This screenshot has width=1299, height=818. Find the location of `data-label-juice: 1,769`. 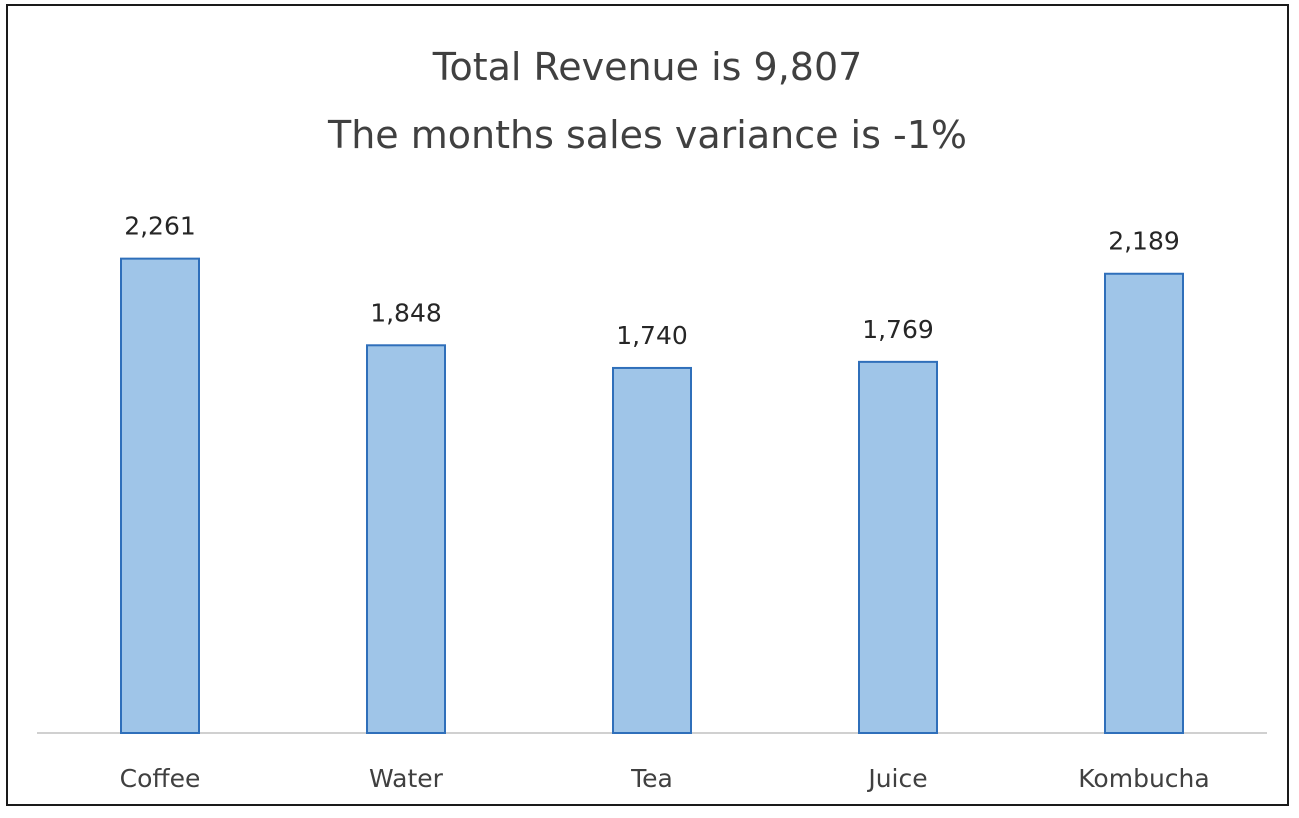

data-label-juice: 1,769 is located at coordinates (898, 329).